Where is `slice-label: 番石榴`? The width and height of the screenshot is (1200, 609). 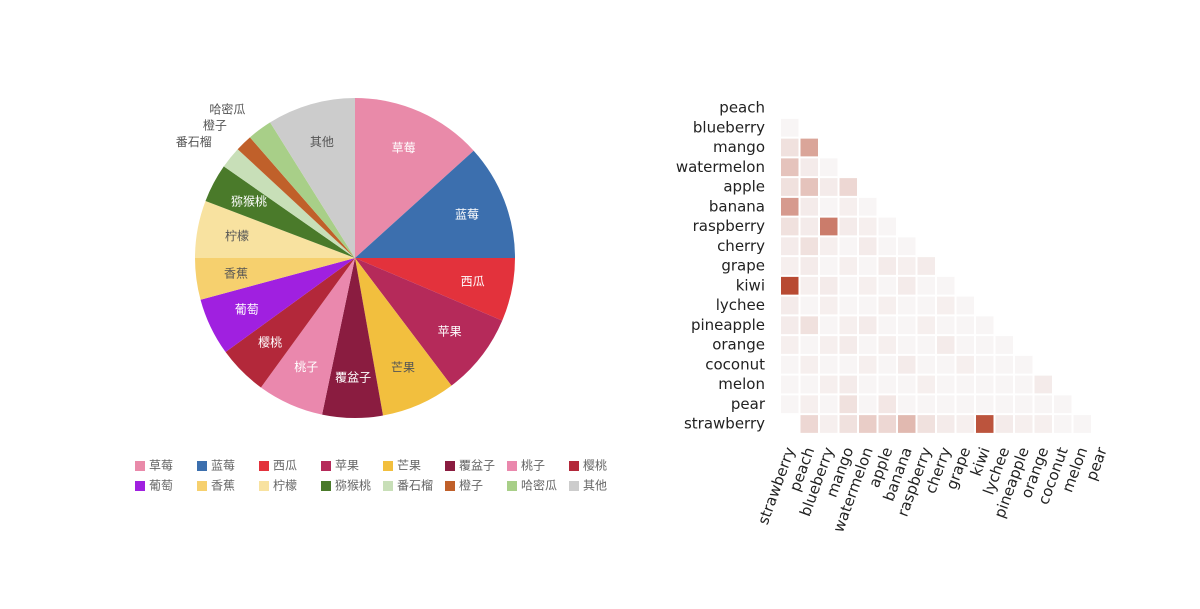 slice-label: 番石榴 is located at coordinates (194, 142).